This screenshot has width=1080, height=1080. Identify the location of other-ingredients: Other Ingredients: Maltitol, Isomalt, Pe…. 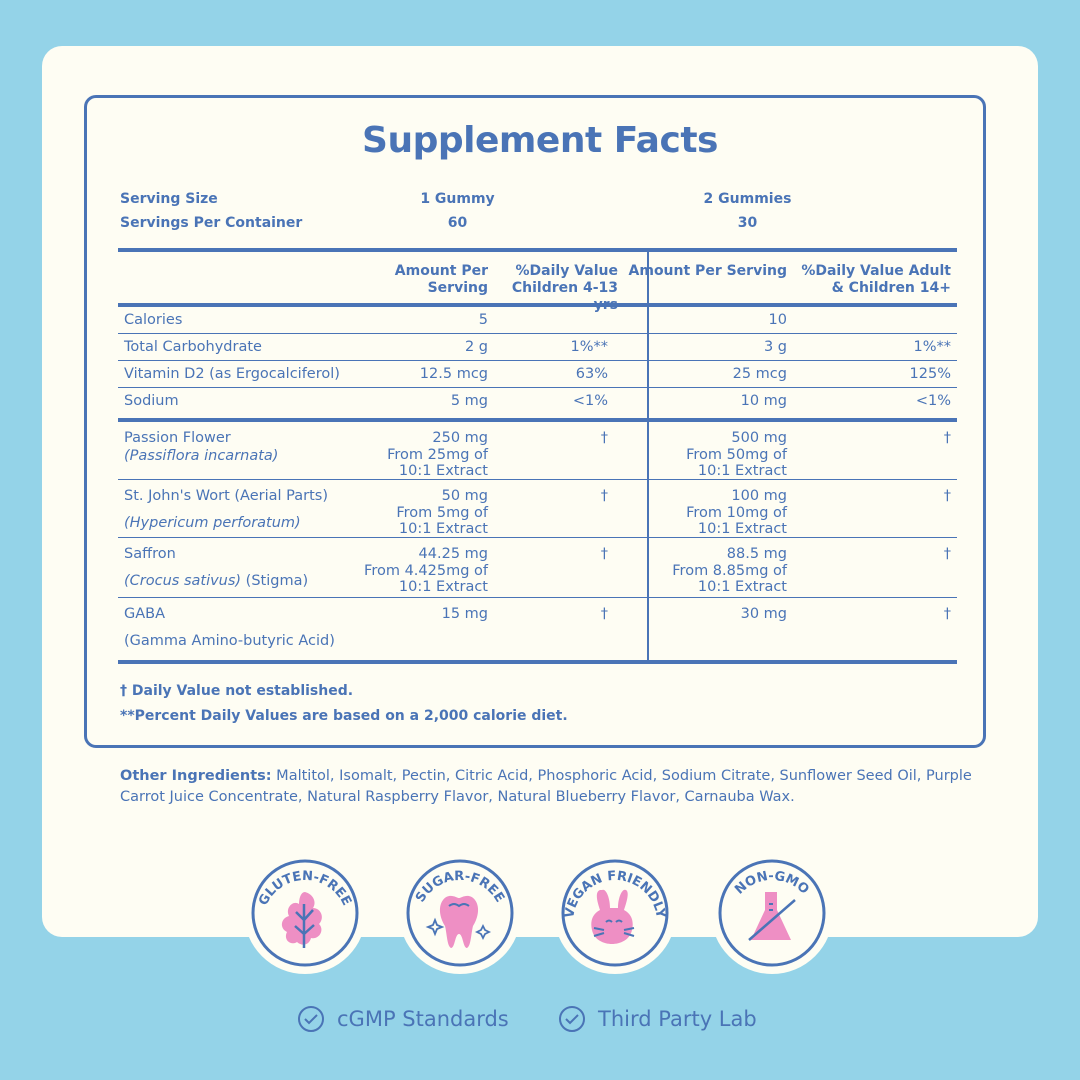
(555, 787).